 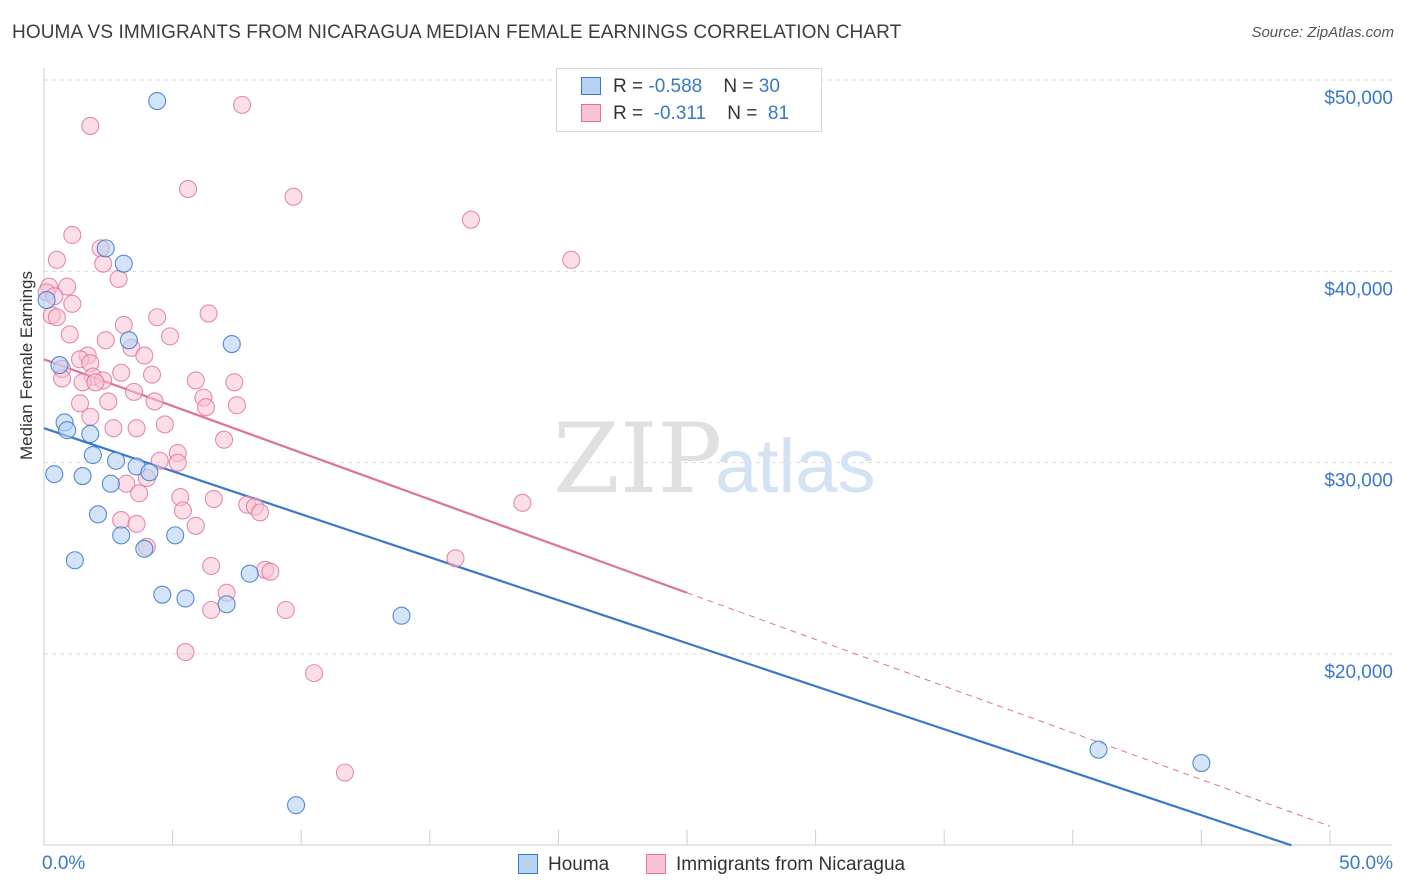 What do you see at coordinates (1358, 672) in the screenshot?
I see `y-tick-label-0: $20,000` at bounding box center [1358, 672].